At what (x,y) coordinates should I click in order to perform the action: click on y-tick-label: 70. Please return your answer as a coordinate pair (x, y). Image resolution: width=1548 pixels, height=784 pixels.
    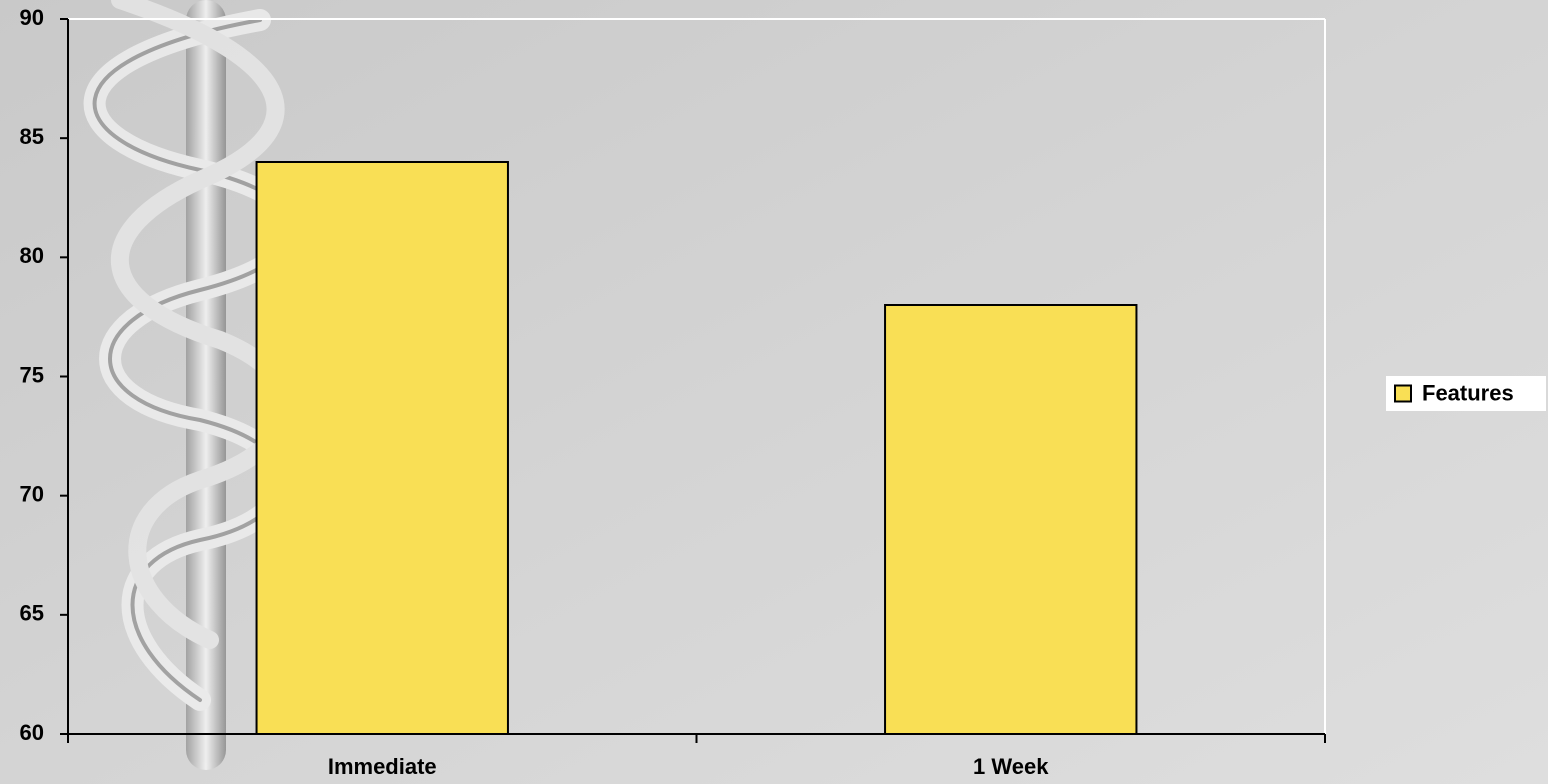
    Looking at the image, I should click on (32, 493).